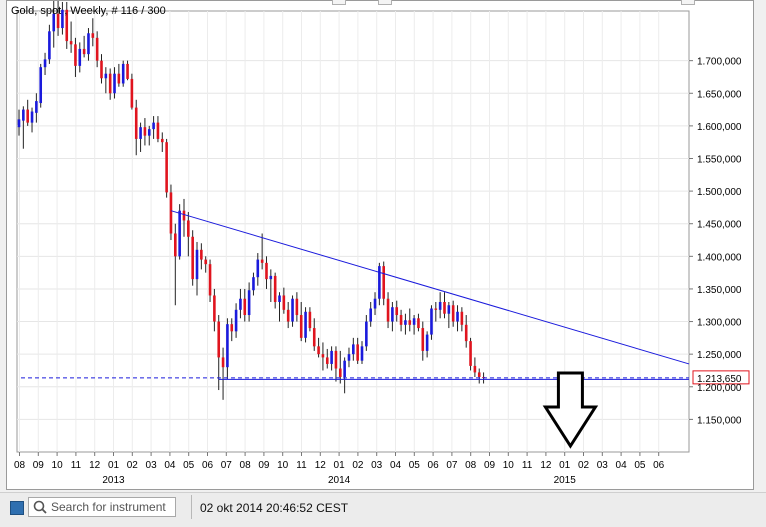 The image size is (766, 527). Describe the element at coordinates (719, 159) in the screenshot. I see `y-tick-label: 1.550,000` at that location.